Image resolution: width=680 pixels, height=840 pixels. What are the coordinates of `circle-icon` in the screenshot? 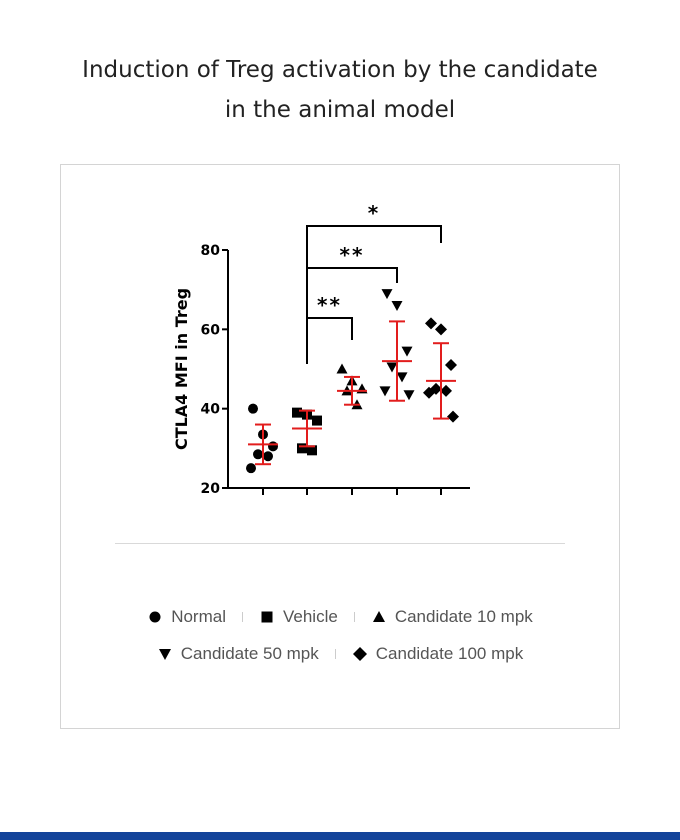 It's located at (155, 617).